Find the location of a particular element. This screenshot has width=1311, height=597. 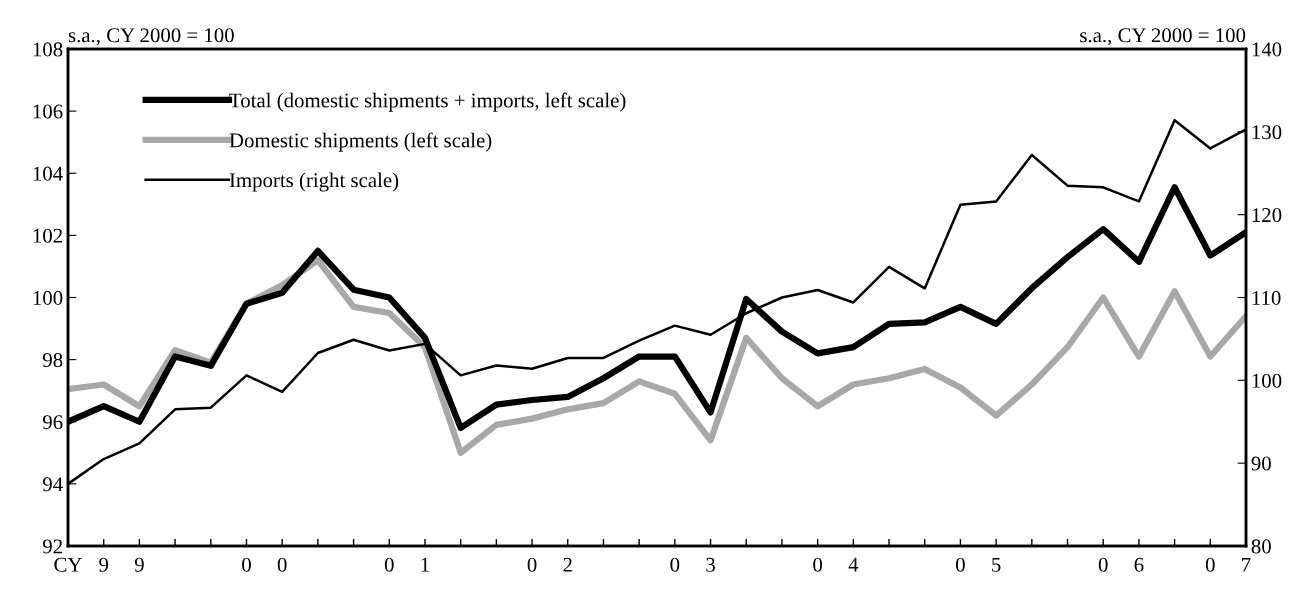

y2-tick-label: 120 is located at coordinates (1267, 215).